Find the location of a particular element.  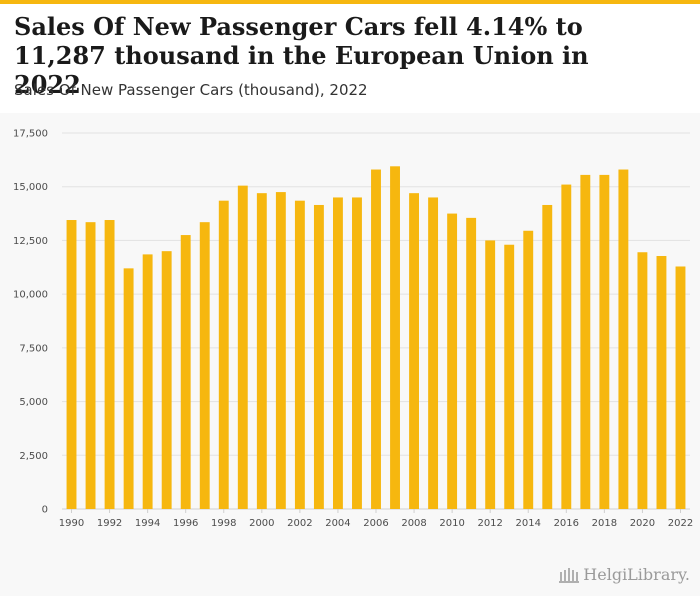

y-tick-label: 0 is located at coordinates (45, 510).